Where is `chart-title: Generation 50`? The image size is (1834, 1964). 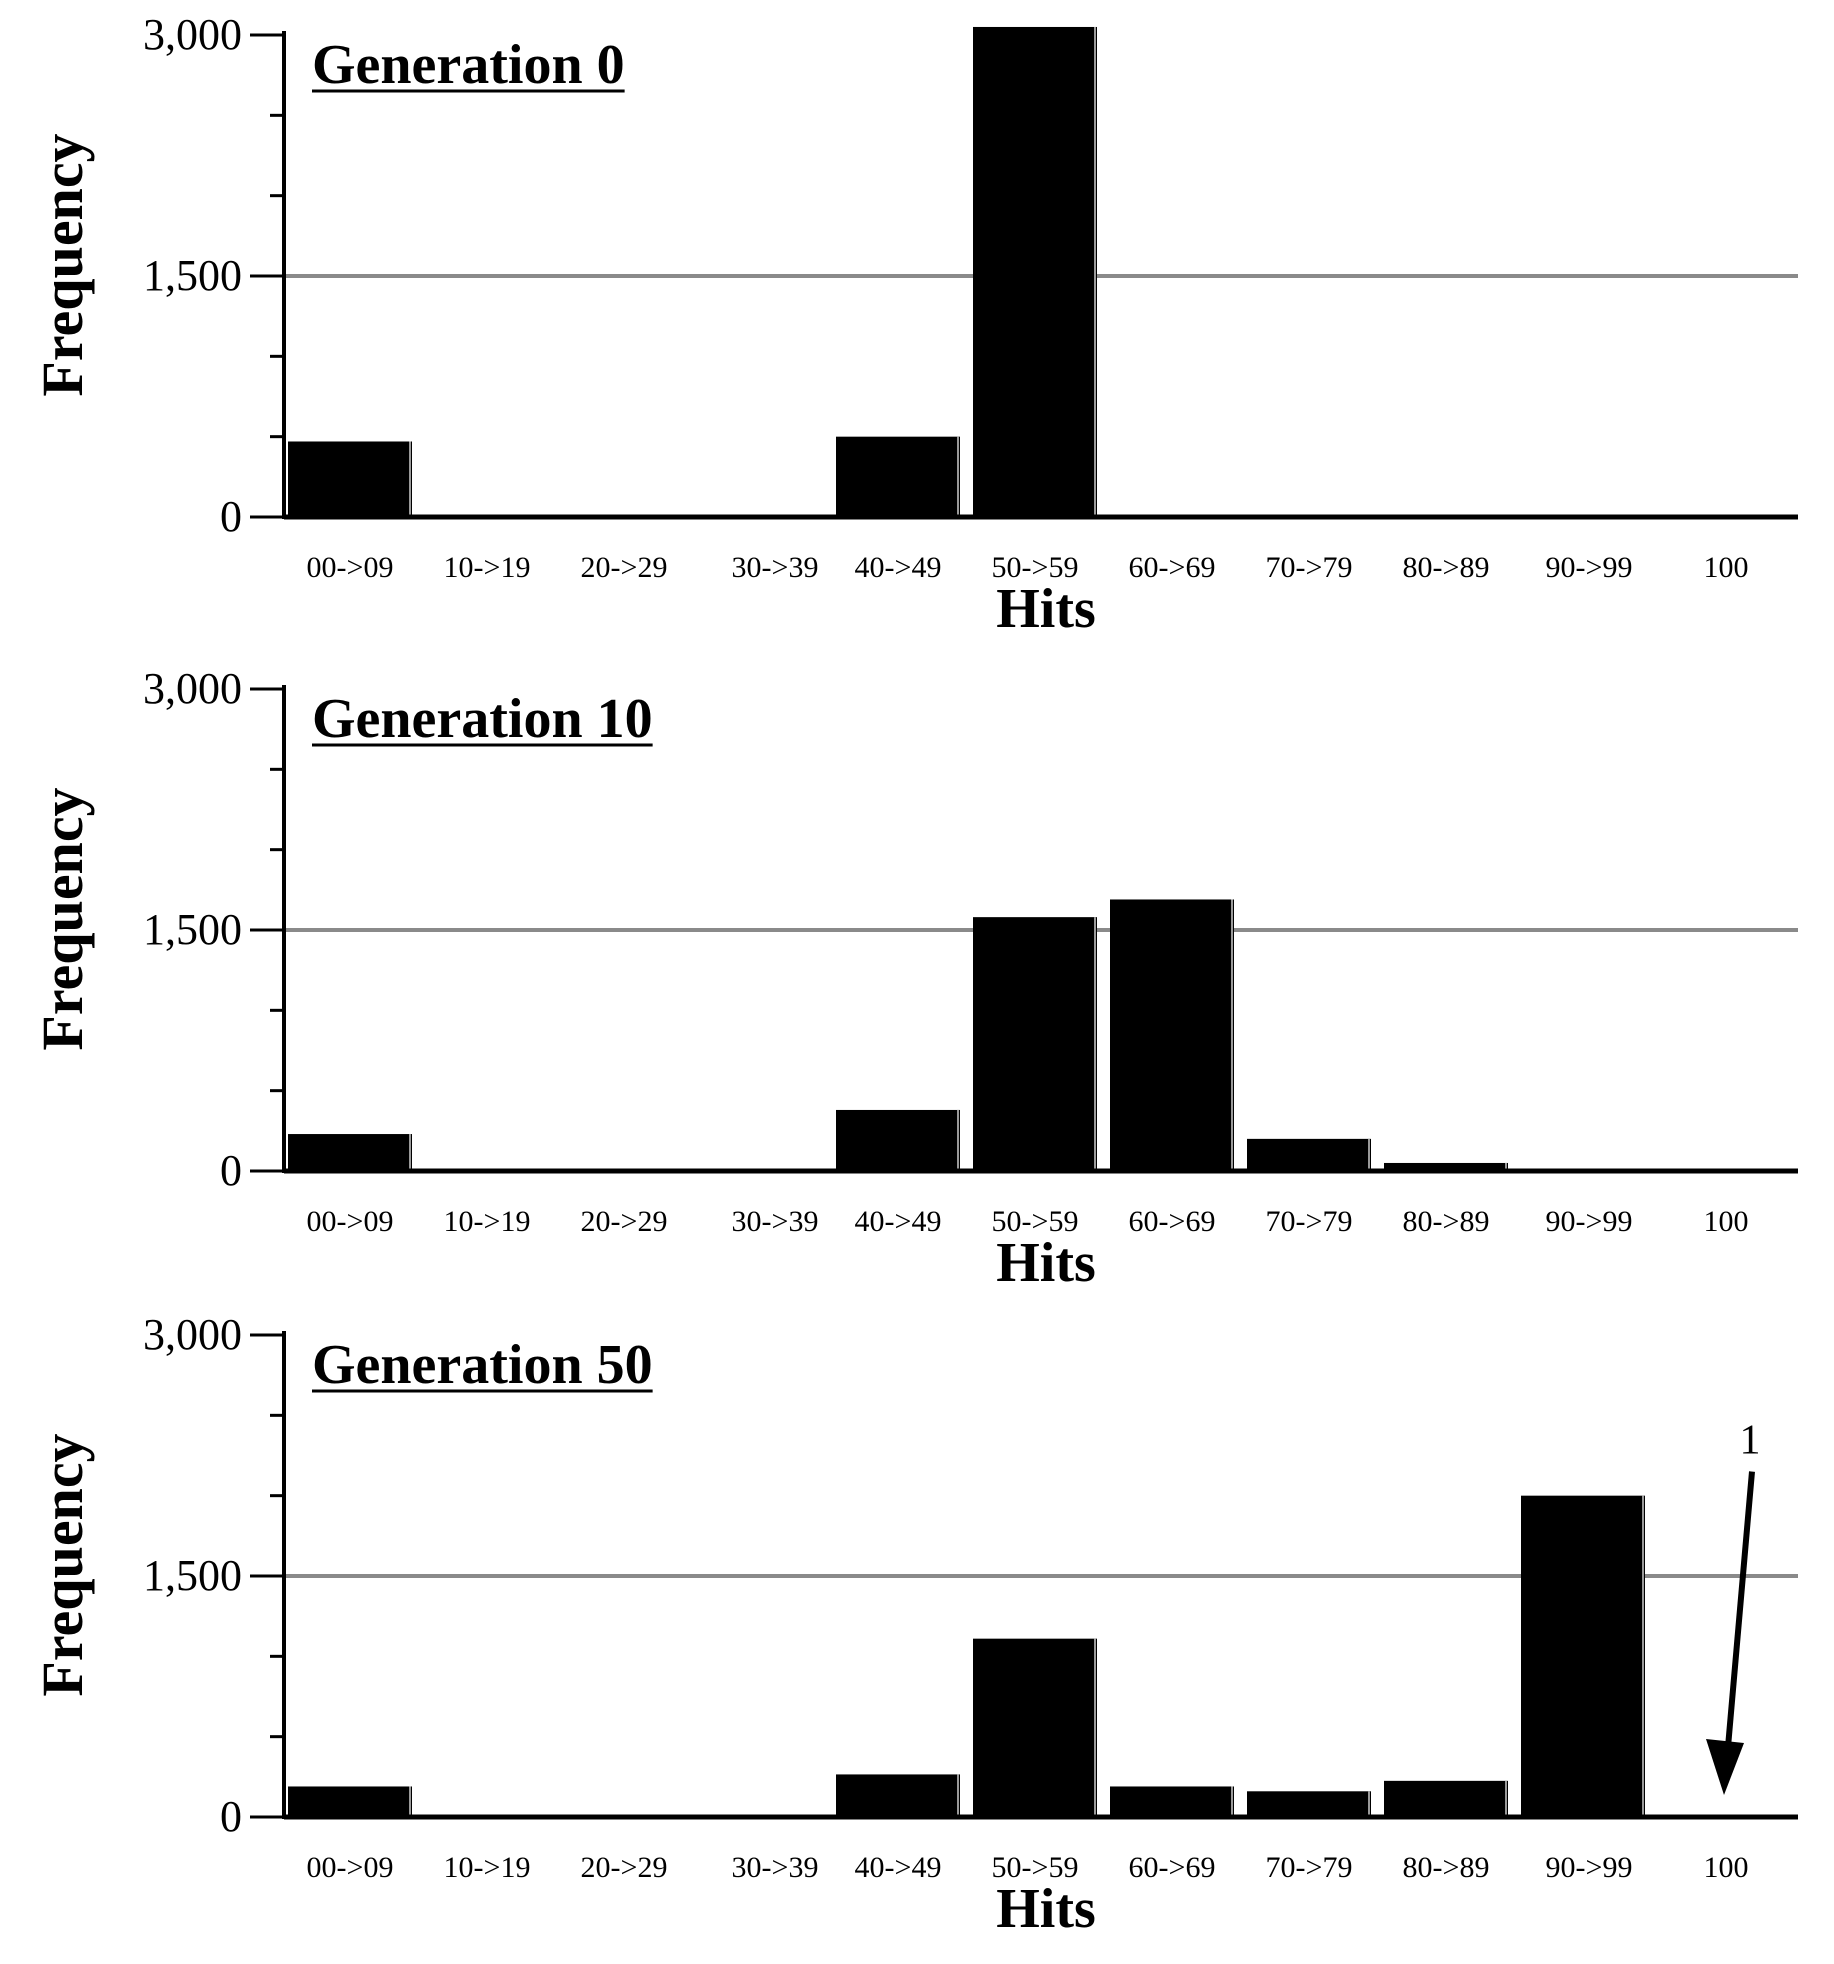
chart-title: Generation 50 is located at coordinates (482, 1365).